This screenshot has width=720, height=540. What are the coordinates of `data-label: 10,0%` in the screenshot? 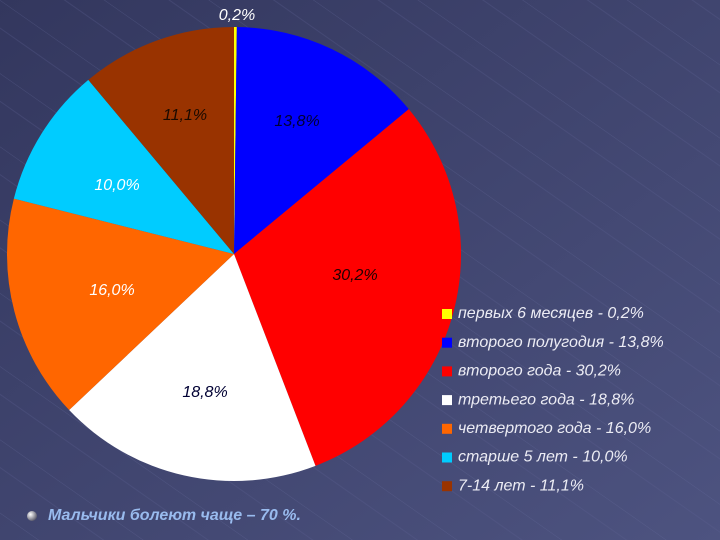 It's located at (116, 185).